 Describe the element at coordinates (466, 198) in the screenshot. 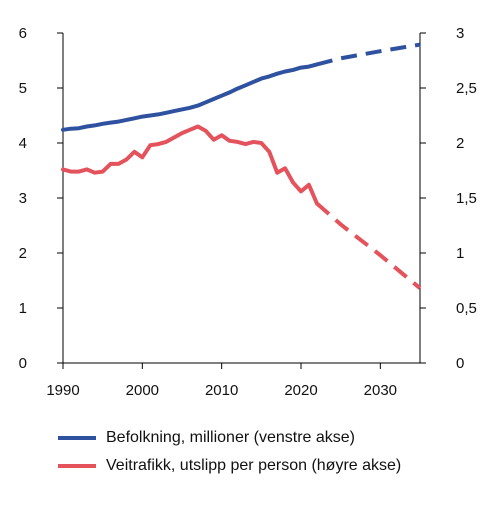

I see `right-axis-tick-label: 1,5` at that location.